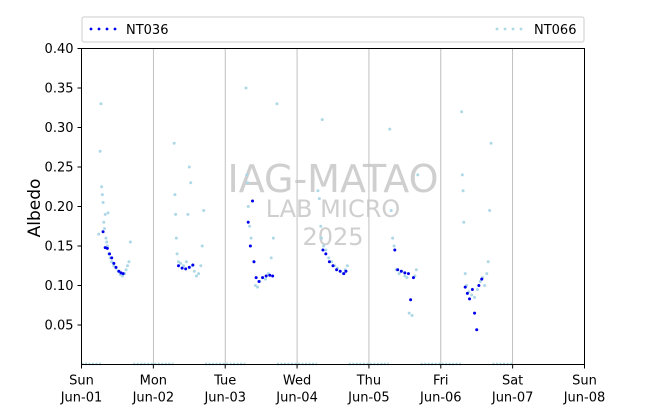 This screenshot has height=413, width=650. I want to click on x-tick-label-day: Tue, so click(224, 381).